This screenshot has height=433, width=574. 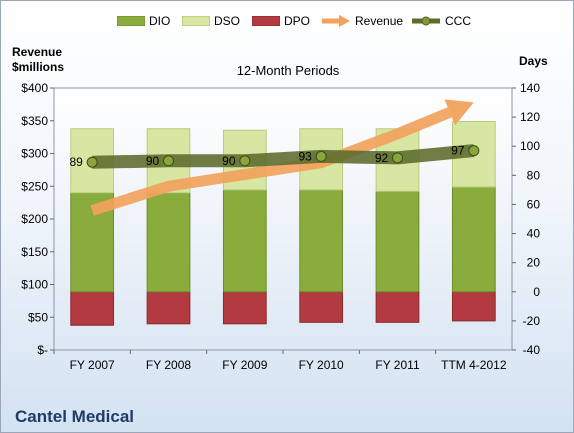 What do you see at coordinates (160, 21) in the screenshot?
I see `legend-label-dio: DIO` at bounding box center [160, 21].